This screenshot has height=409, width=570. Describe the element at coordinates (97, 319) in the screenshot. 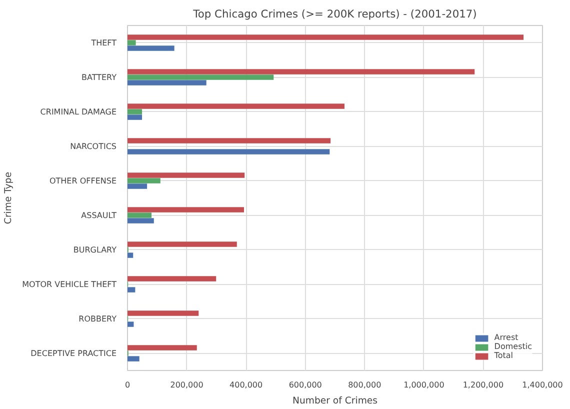

I see `y-tick-label: ROBBERY` at that location.